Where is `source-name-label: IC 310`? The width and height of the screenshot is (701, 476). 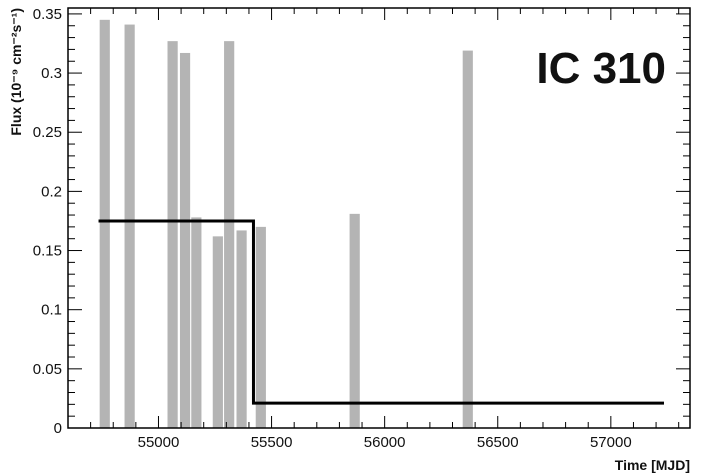 source-name-label: IC 310 is located at coordinates (601, 68).